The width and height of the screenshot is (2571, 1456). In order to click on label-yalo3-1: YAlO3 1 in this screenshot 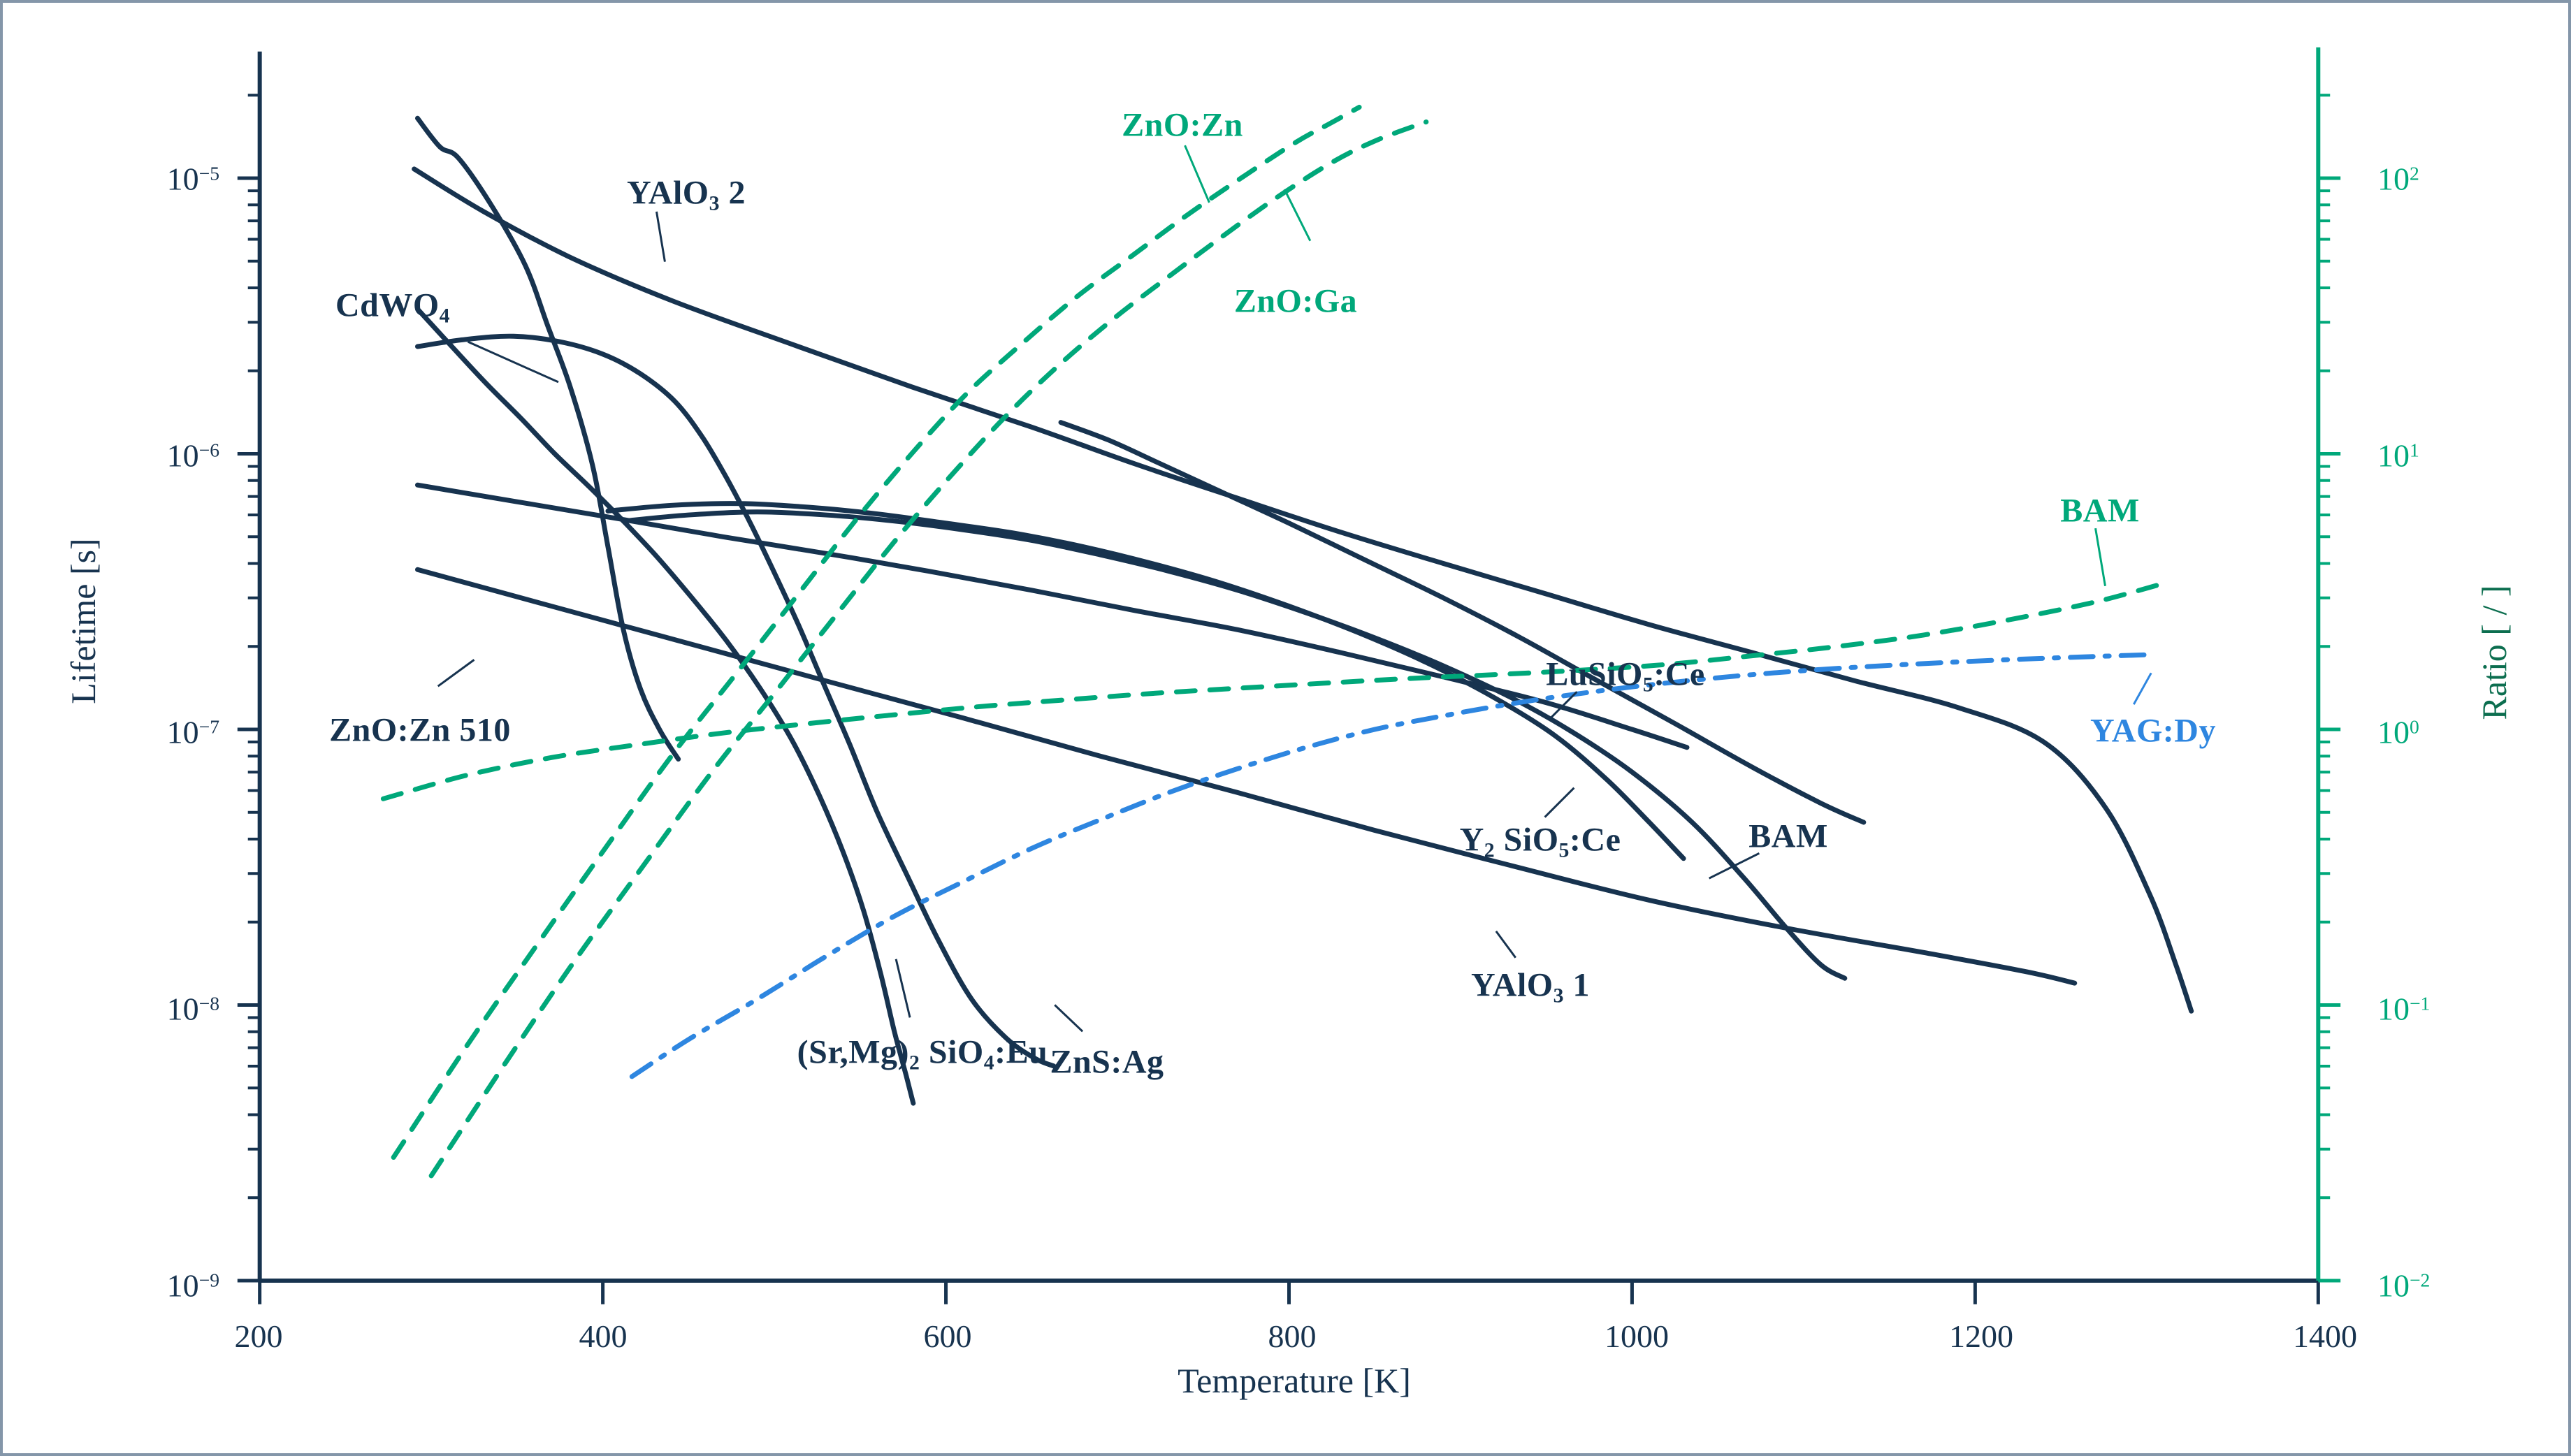, I will do `click(1530, 986)`.